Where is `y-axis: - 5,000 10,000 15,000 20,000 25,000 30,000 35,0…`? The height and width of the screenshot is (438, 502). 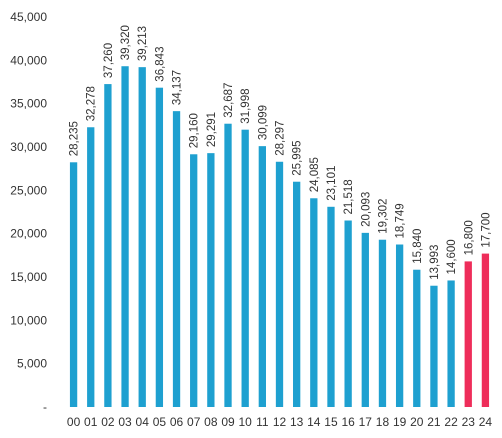 y-axis: - 5,000 10,000 15,000 20,000 25,000 30,000 35,0… is located at coordinates (28, 212).